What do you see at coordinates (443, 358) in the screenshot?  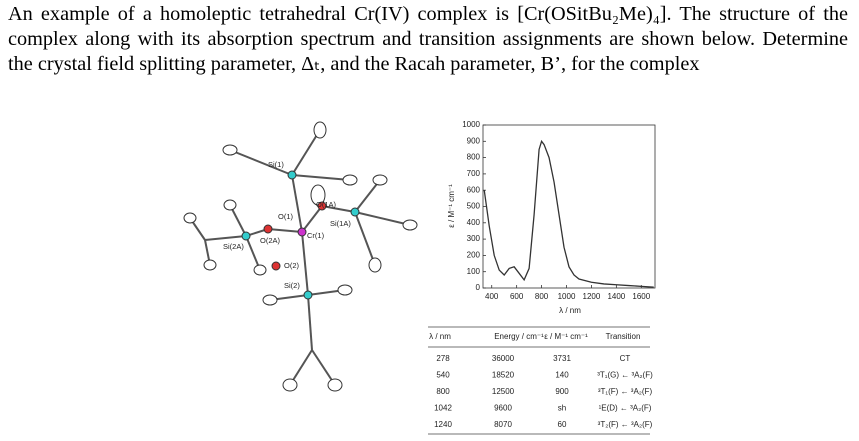 I see `table-cell: 278` at bounding box center [443, 358].